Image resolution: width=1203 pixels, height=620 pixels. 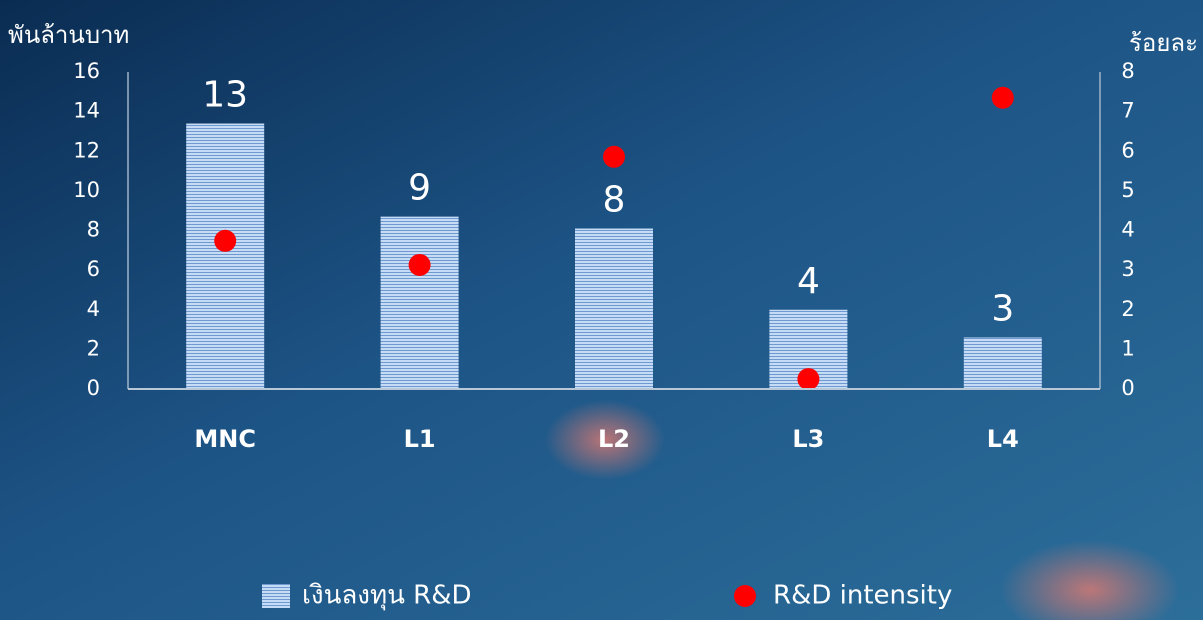 What do you see at coordinates (1127, 348) in the screenshot?
I see `y2-tick-label: 1` at bounding box center [1127, 348].